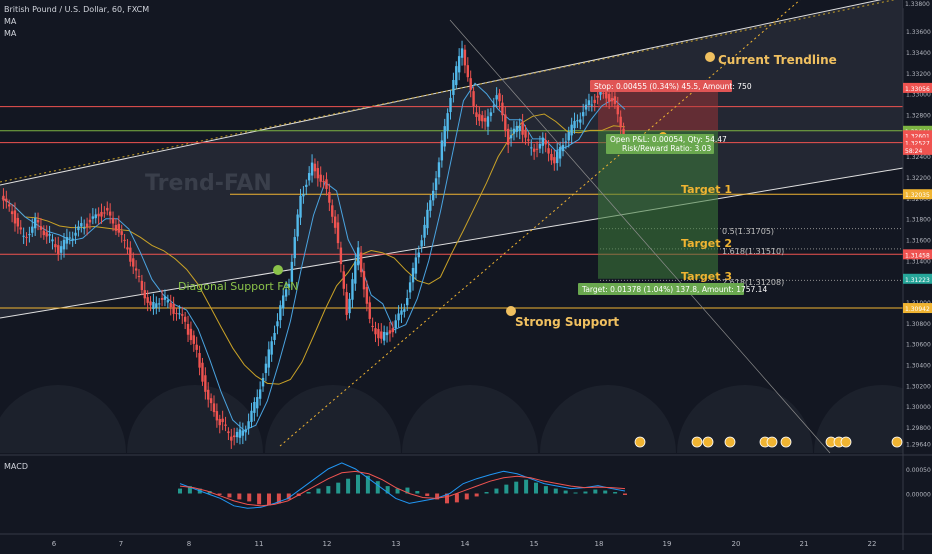 Image resolution: width=932 pixels, height=554 pixels. What do you see at coordinates (76, 9) in the screenshot?
I see `symbol-title: British Pound / U.S. Dollar, 60, FXCM` at bounding box center [76, 9].